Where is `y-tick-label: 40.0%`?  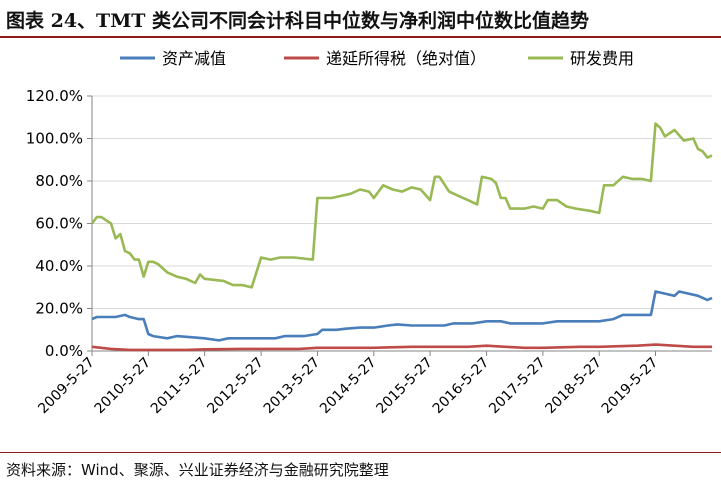
y-tick-label: 40.0% is located at coordinates (59, 266).